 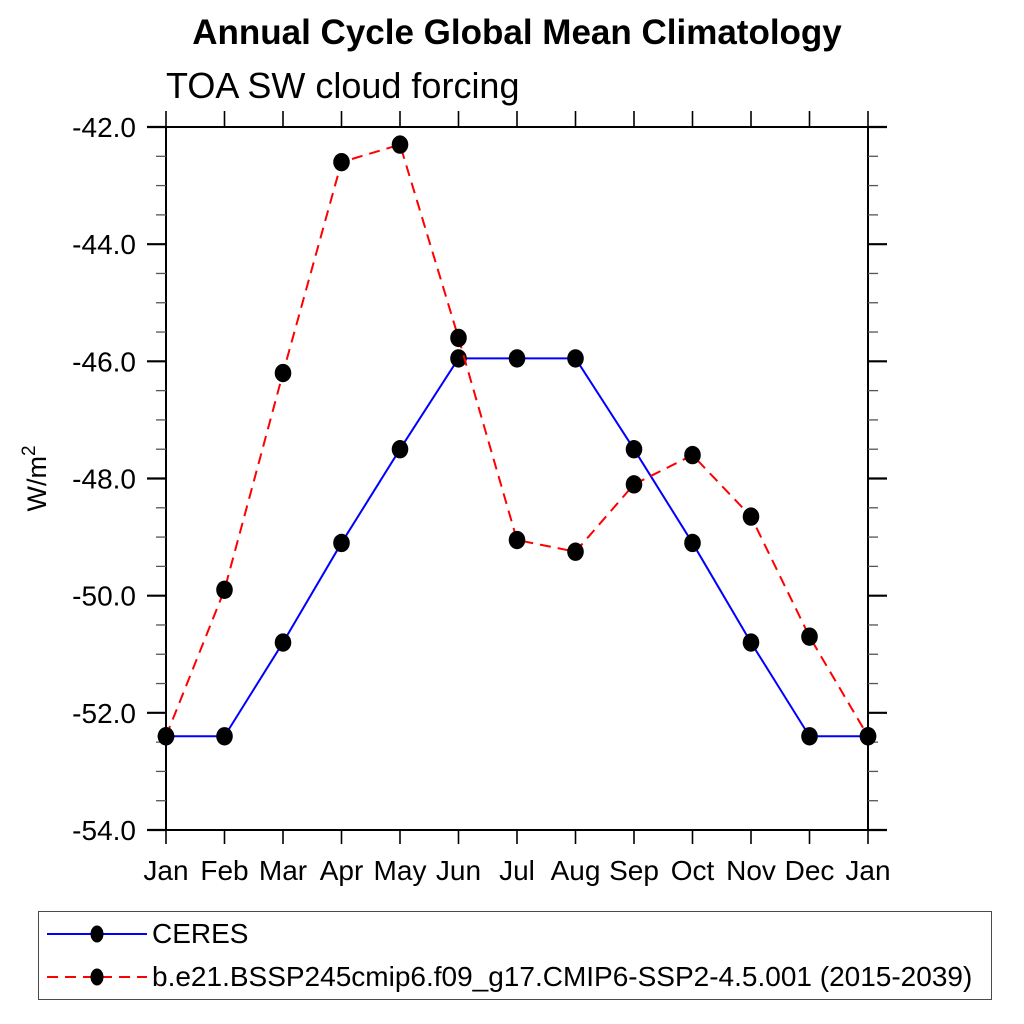 What do you see at coordinates (342, 870) in the screenshot?
I see `x-axis-month-label: Apr` at bounding box center [342, 870].